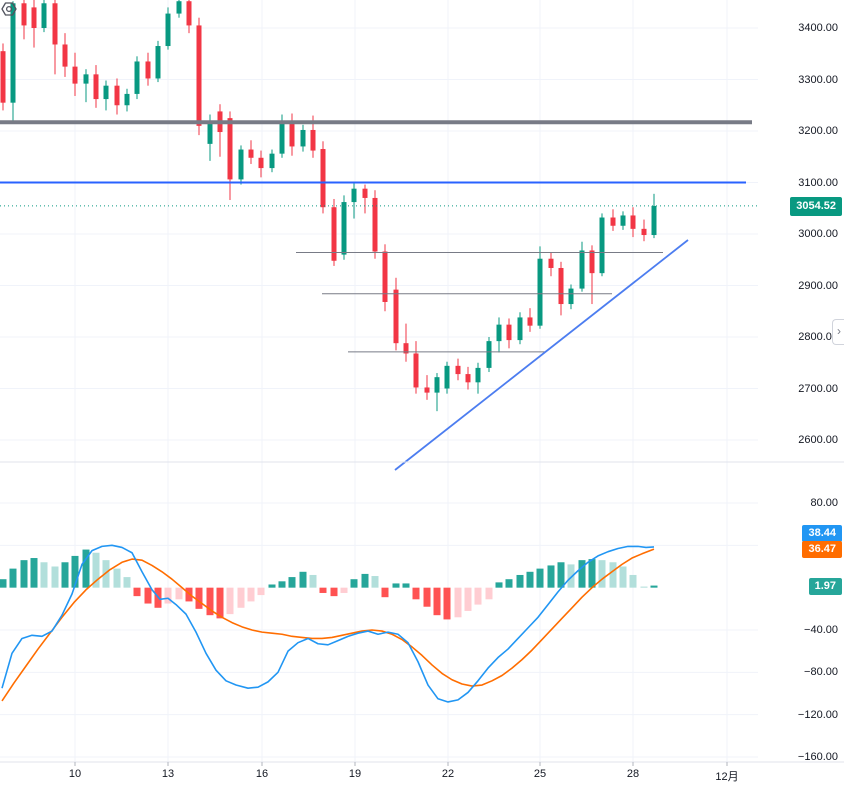  Describe the element at coordinates (262, 774) in the screenshot. I see `time-tick-label: 16` at that location.